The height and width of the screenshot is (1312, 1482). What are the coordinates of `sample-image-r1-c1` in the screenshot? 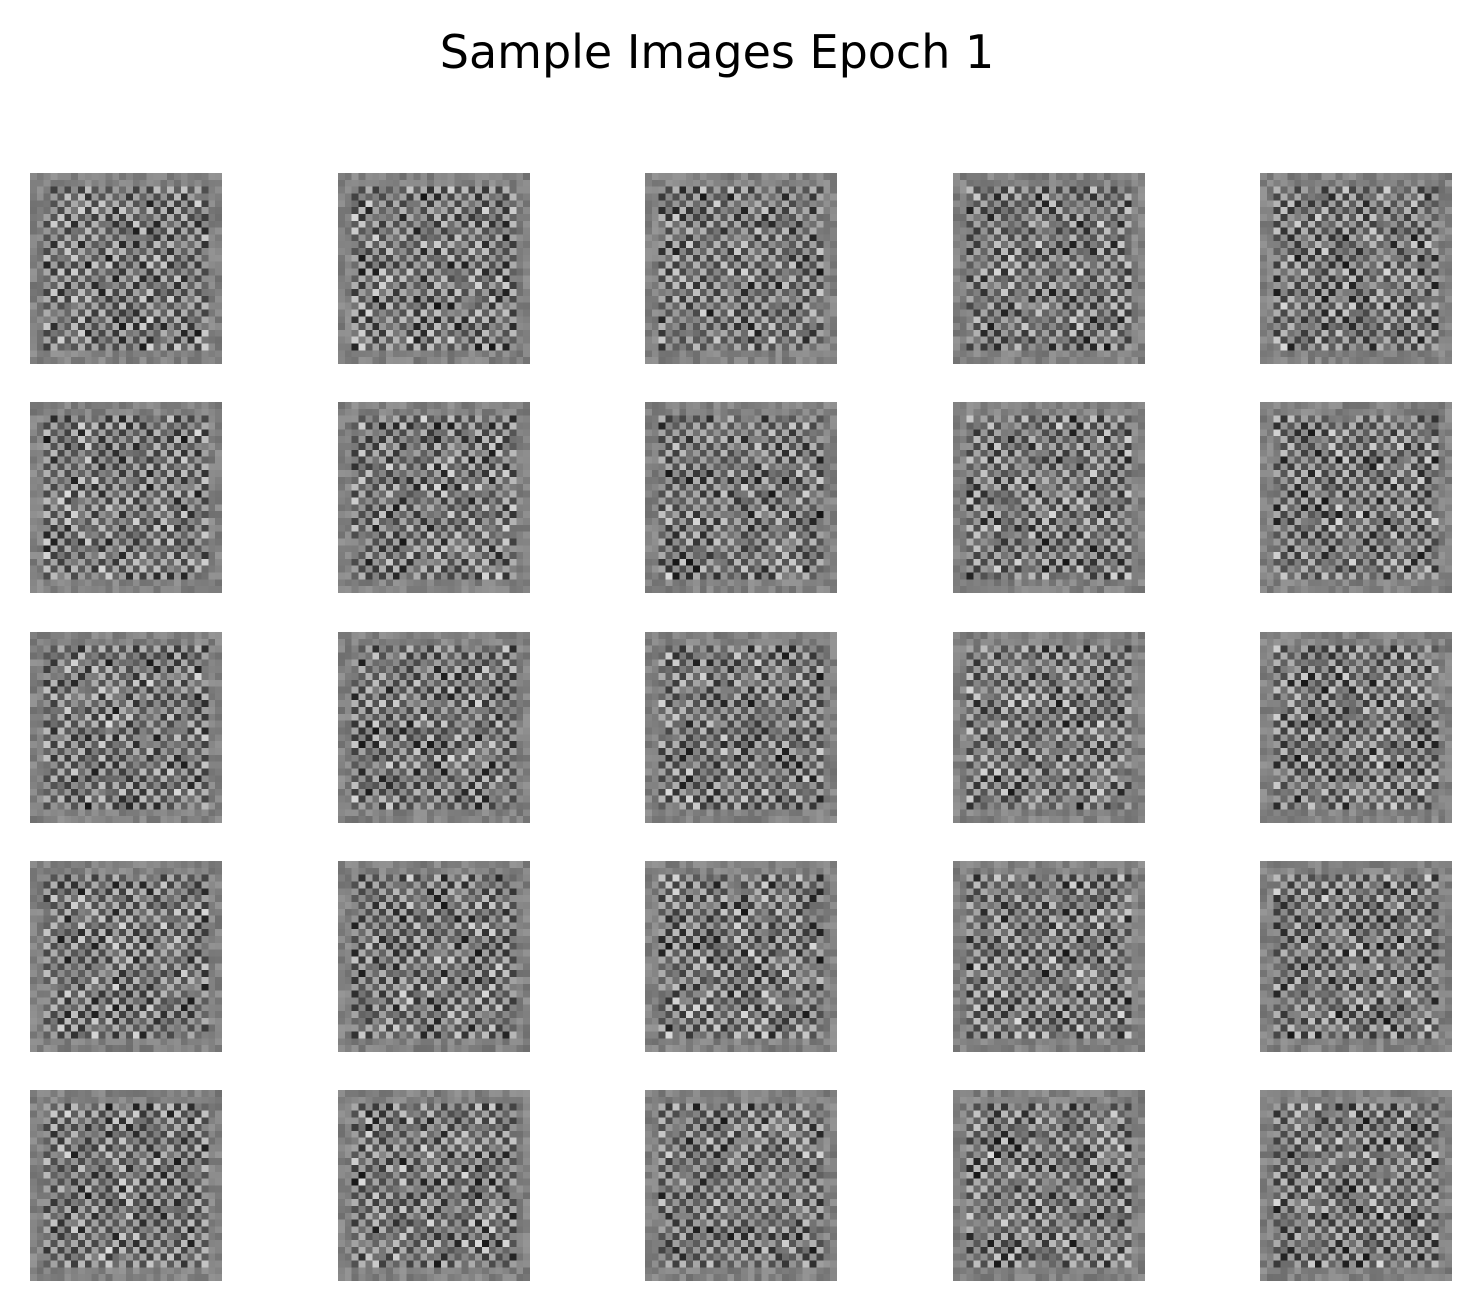 It's located at (126, 268).